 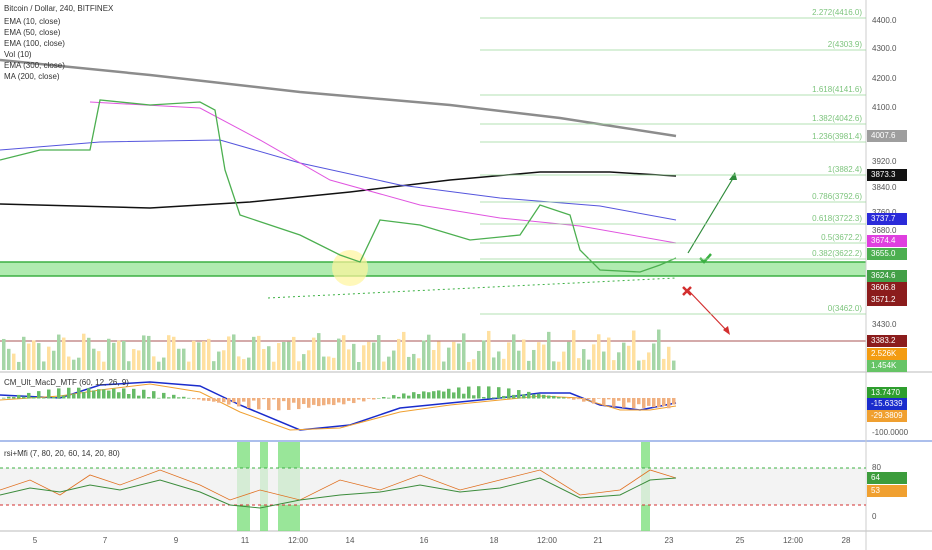 I want to click on price-tag-label: 3655.0, so click(x=883, y=253).